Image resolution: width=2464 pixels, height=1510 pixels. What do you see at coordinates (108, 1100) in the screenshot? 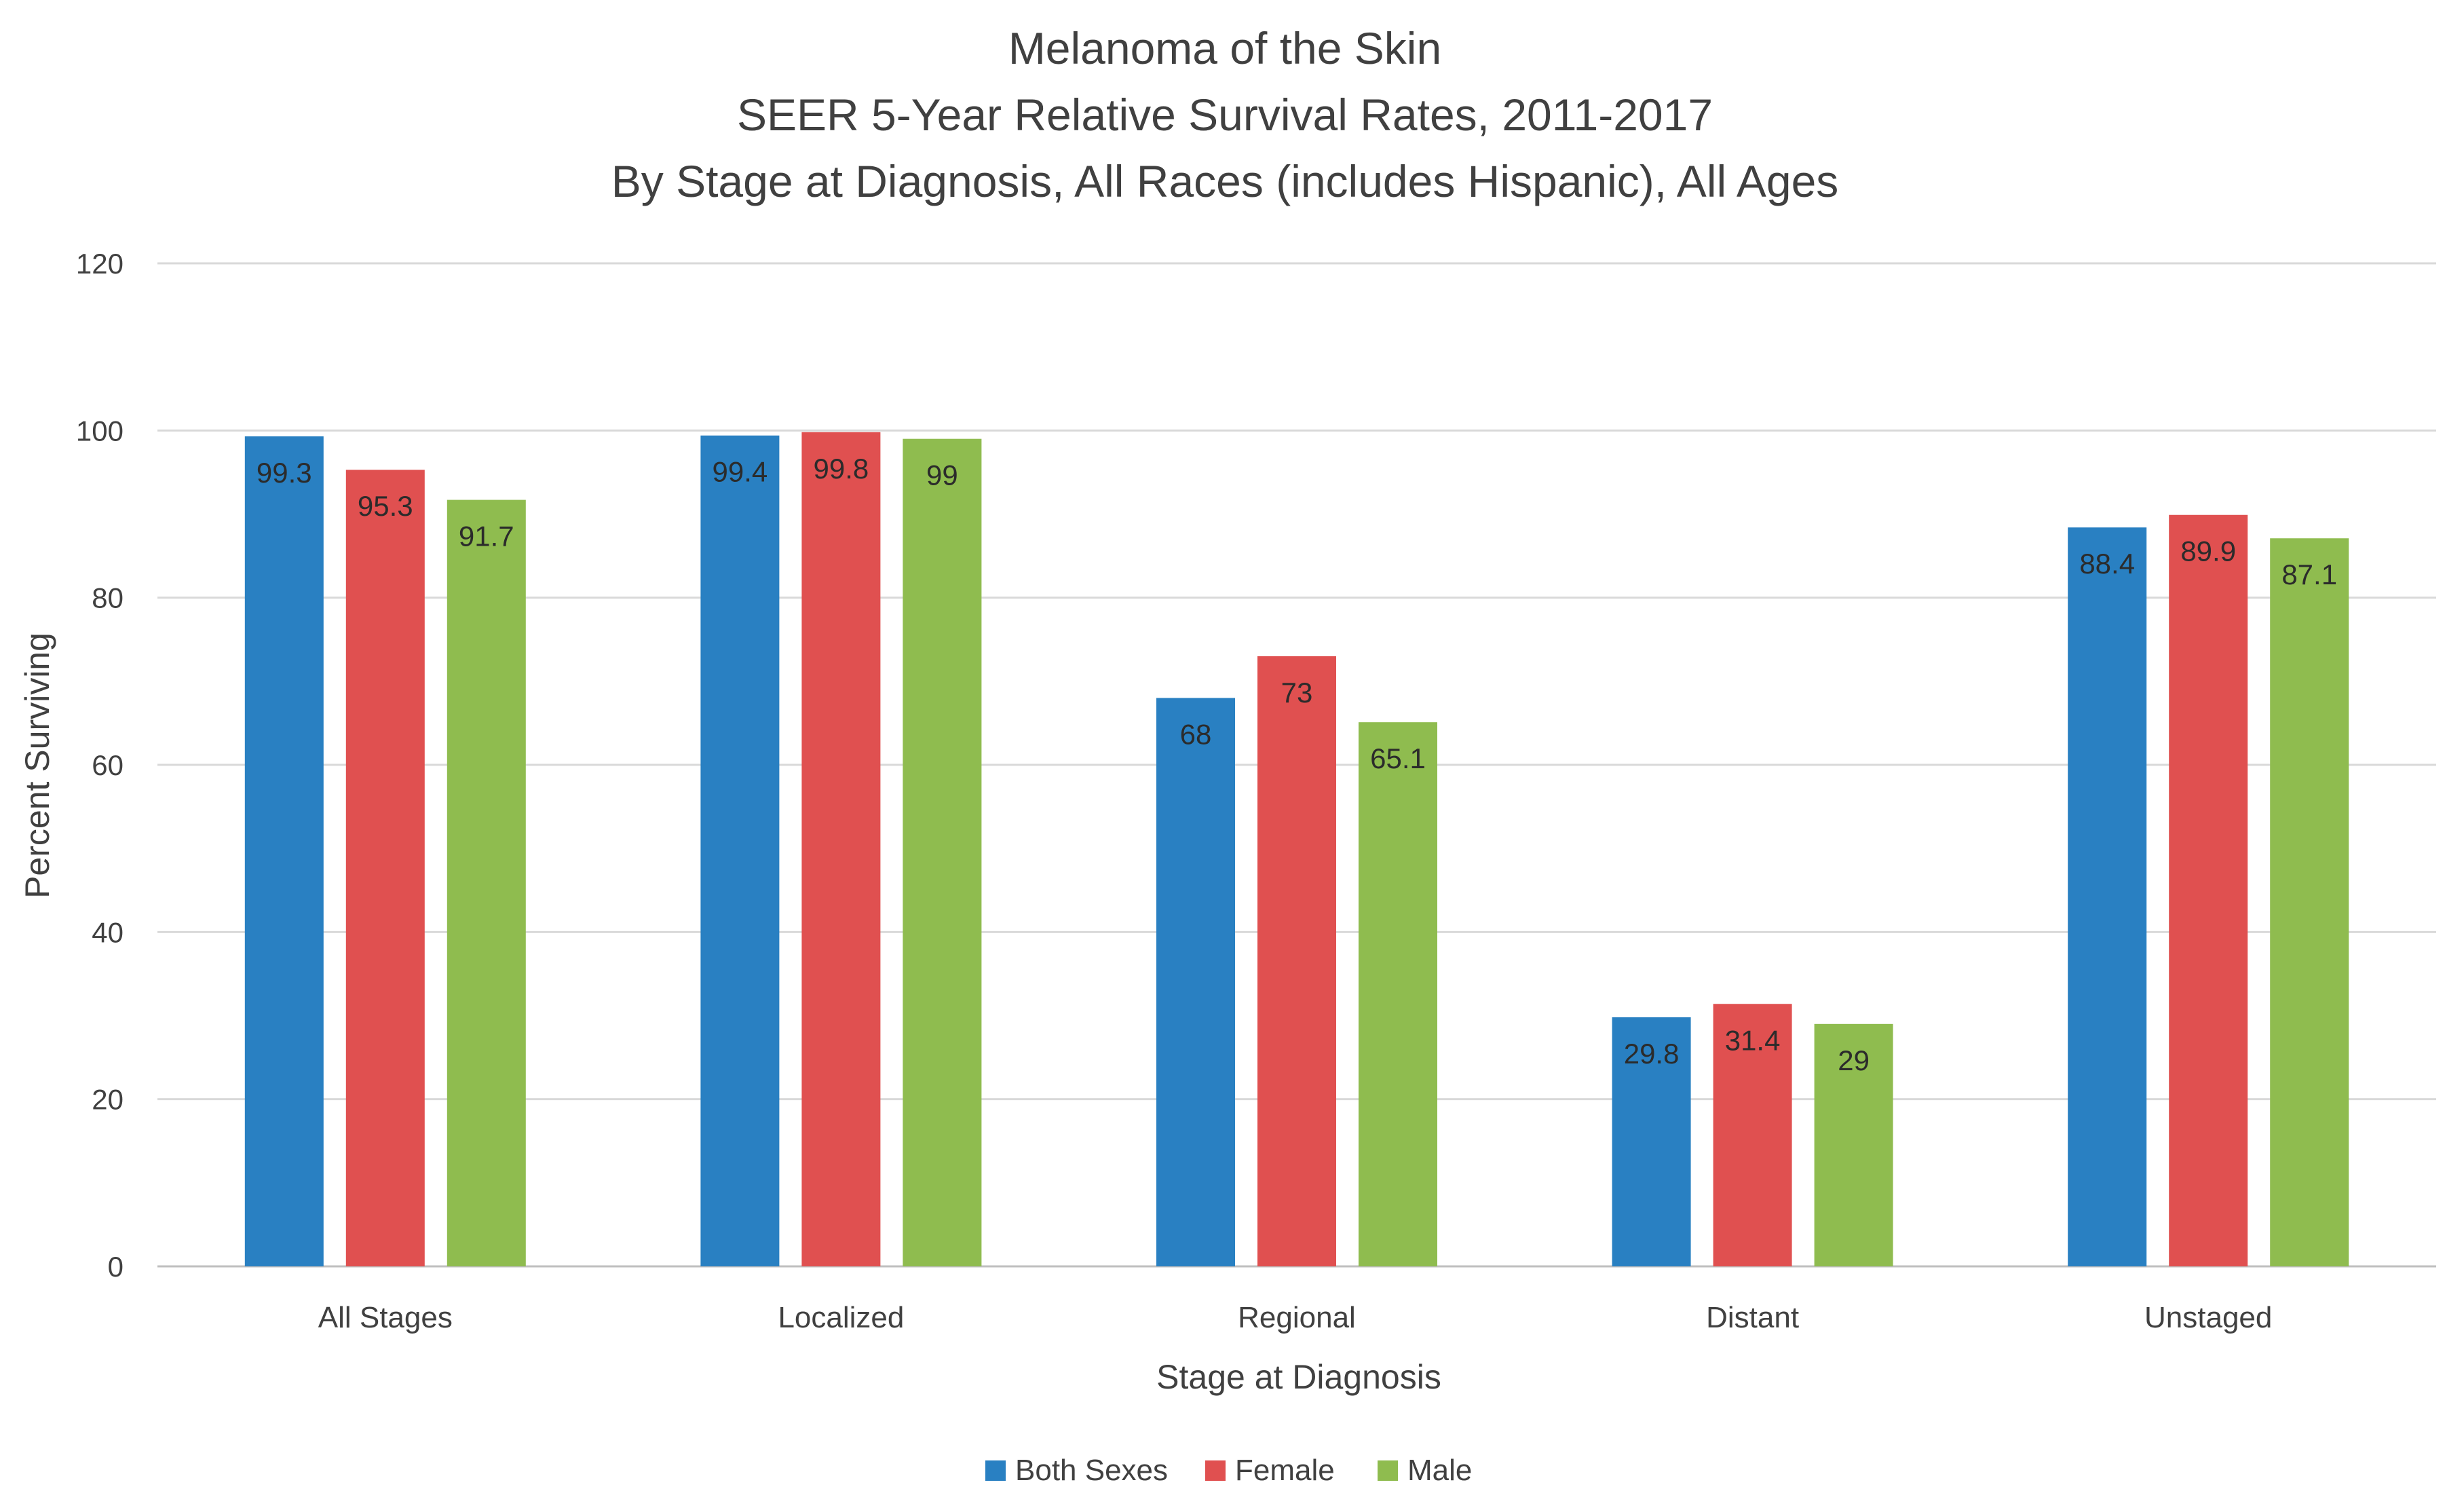
I see `y-tick-label: 20` at bounding box center [108, 1100].